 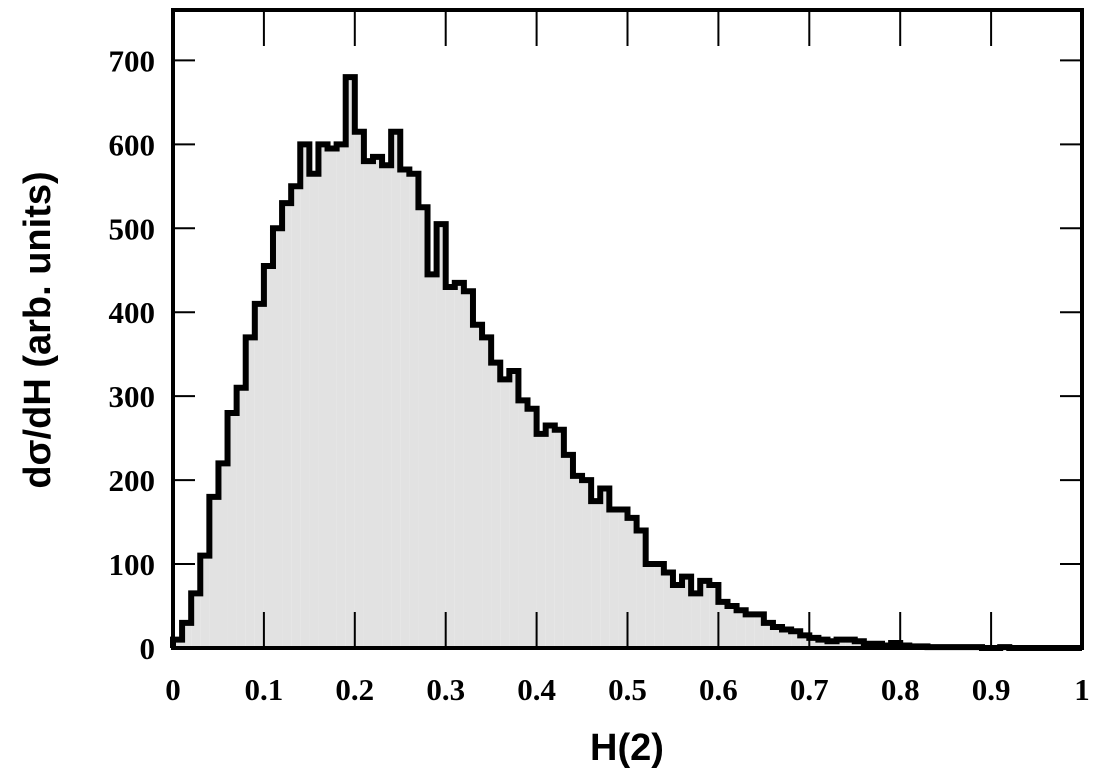 I want to click on x-tick-label: 0.3, so click(x=445, y=689).